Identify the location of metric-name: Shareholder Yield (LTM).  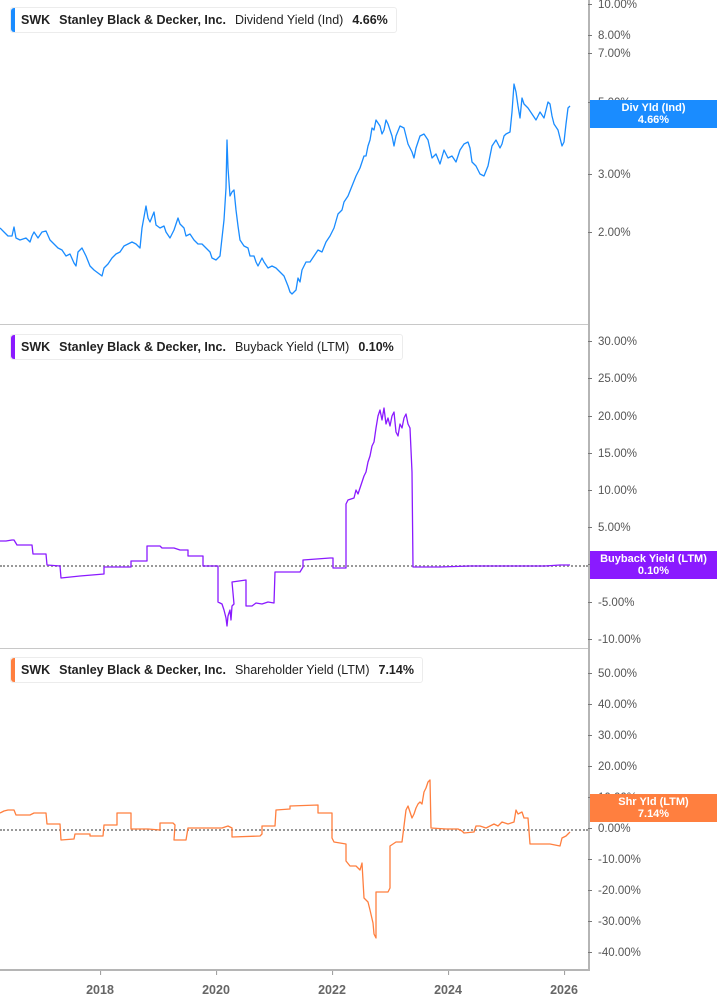
(302, 670).